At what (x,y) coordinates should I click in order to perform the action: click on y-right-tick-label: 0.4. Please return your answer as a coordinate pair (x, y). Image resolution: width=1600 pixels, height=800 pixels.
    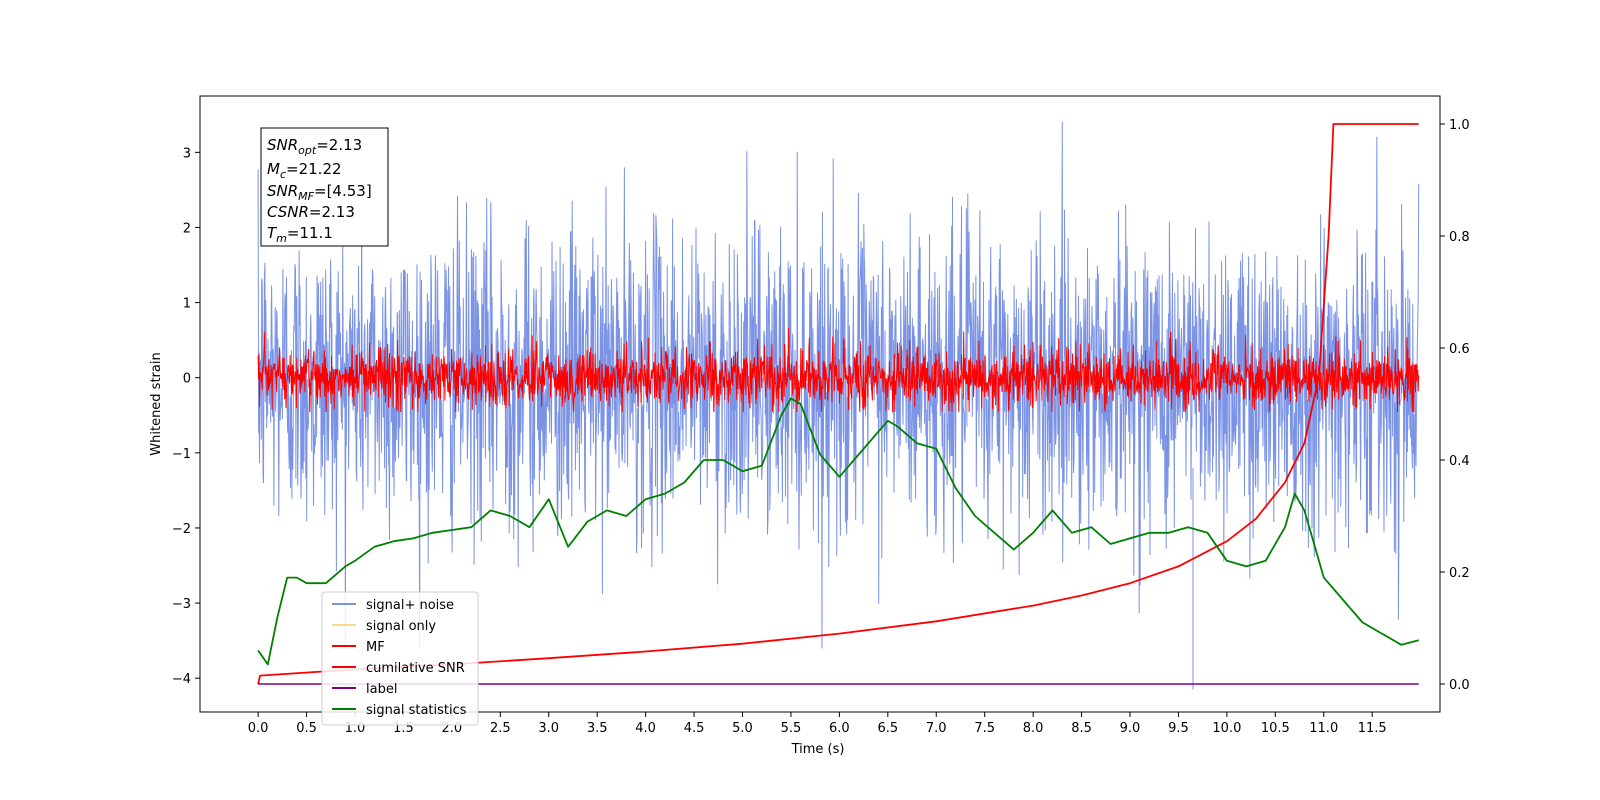
    Looking at the image, I should click on (1459, 461).